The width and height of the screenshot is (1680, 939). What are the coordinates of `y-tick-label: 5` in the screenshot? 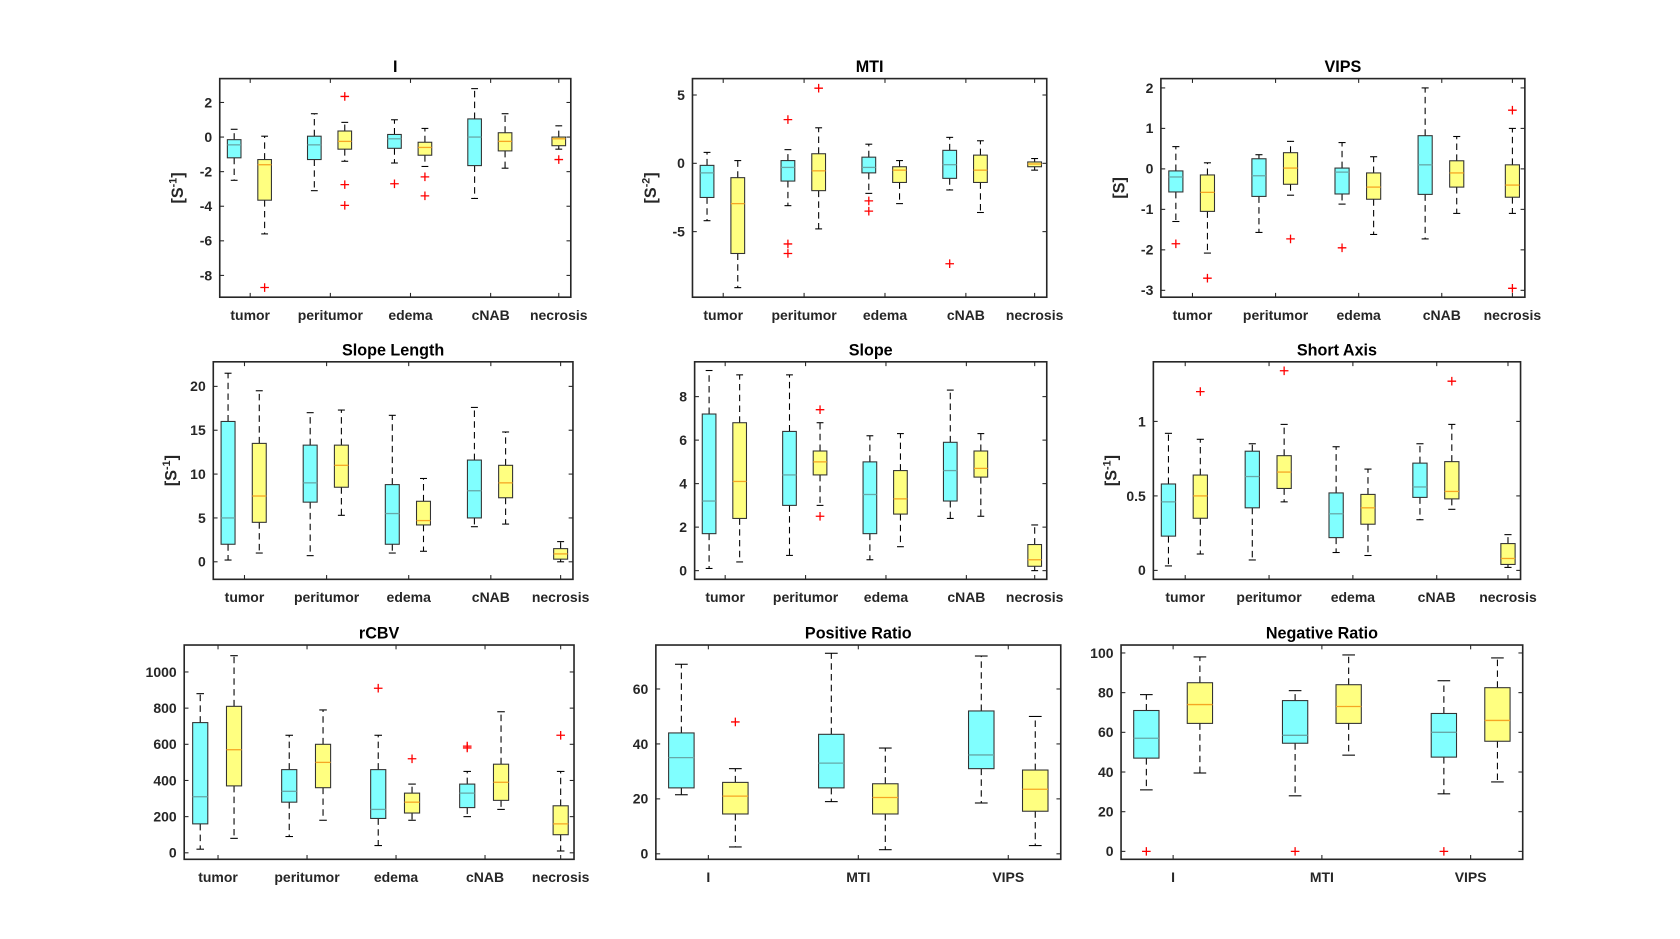 It's located at (681, 95).